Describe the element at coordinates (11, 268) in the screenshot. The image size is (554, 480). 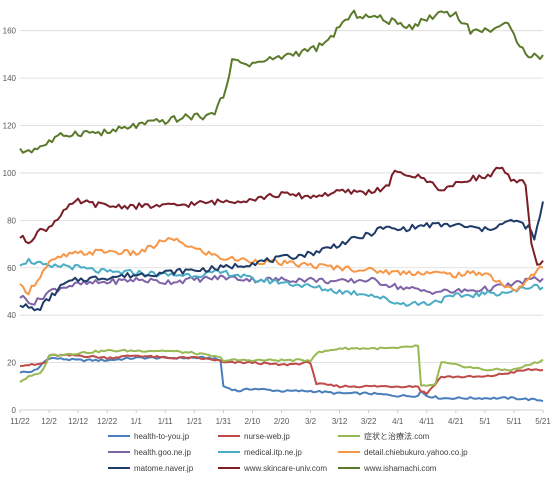
I see `y-tick-label: 60` at that location.